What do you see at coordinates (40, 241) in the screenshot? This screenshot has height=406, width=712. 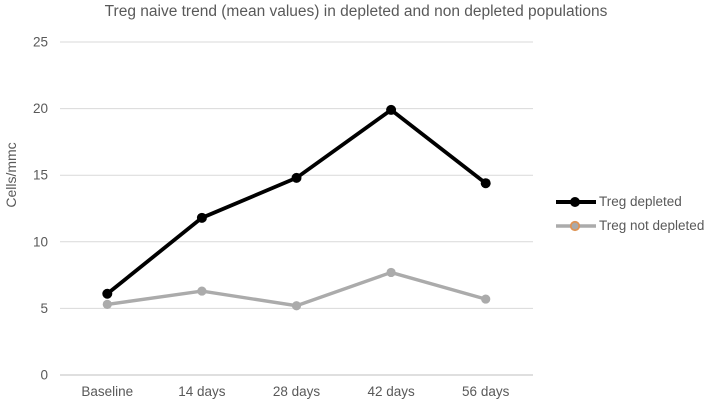 I see `y-tick-label: 10` at bounding box center [40, 241].